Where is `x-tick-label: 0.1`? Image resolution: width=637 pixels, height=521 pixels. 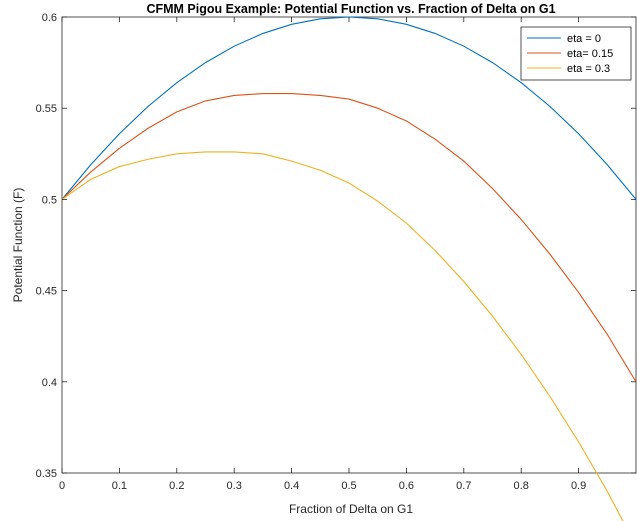
x-tick-label: 0.1 is located at coordinates (119, 486).